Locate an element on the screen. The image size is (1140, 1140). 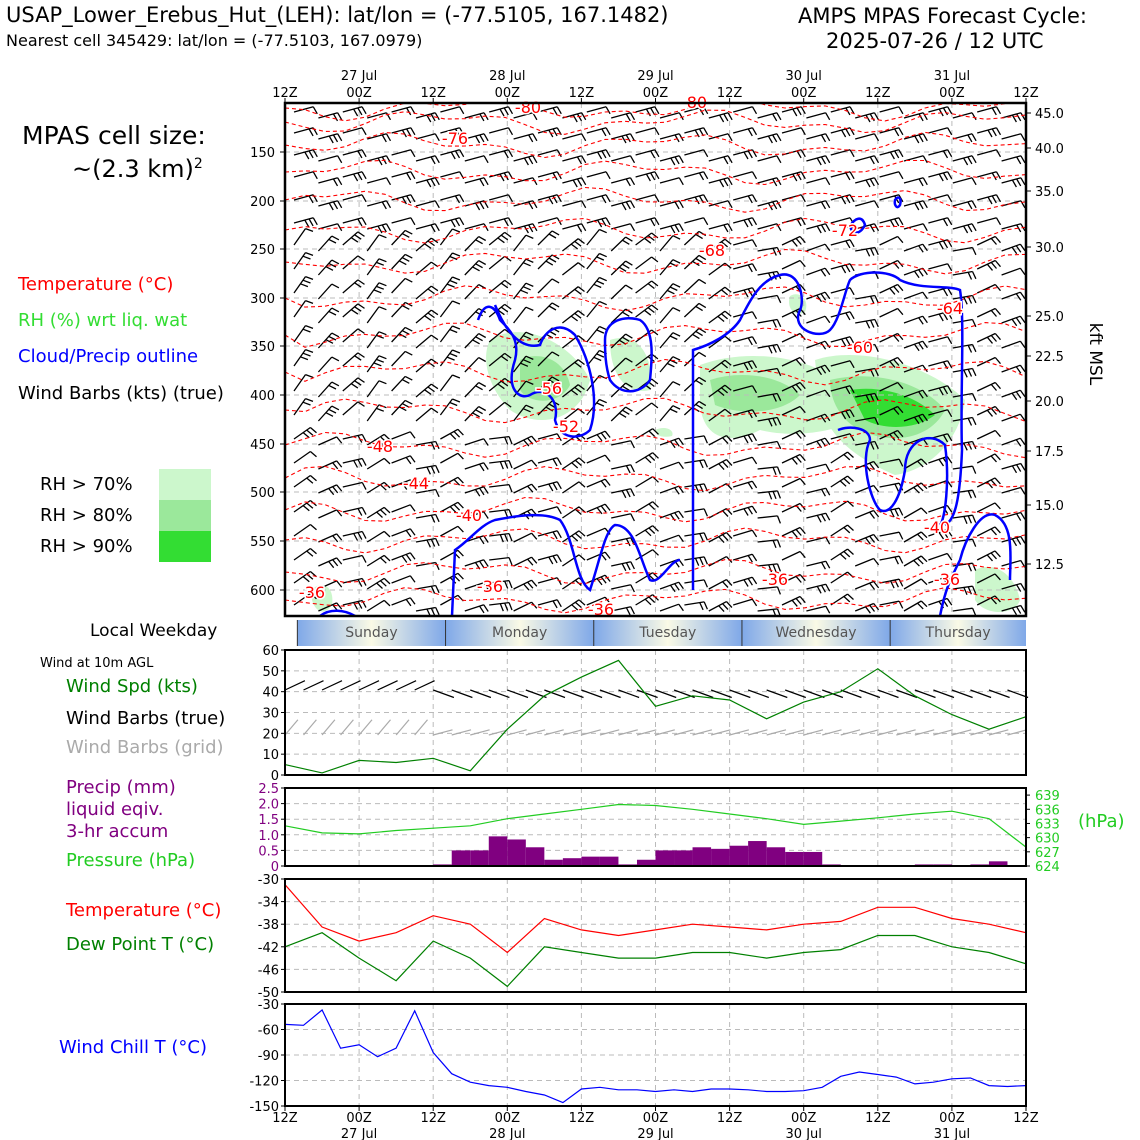
panel-tick-label: -150 is located at coordinates (264, 1107).